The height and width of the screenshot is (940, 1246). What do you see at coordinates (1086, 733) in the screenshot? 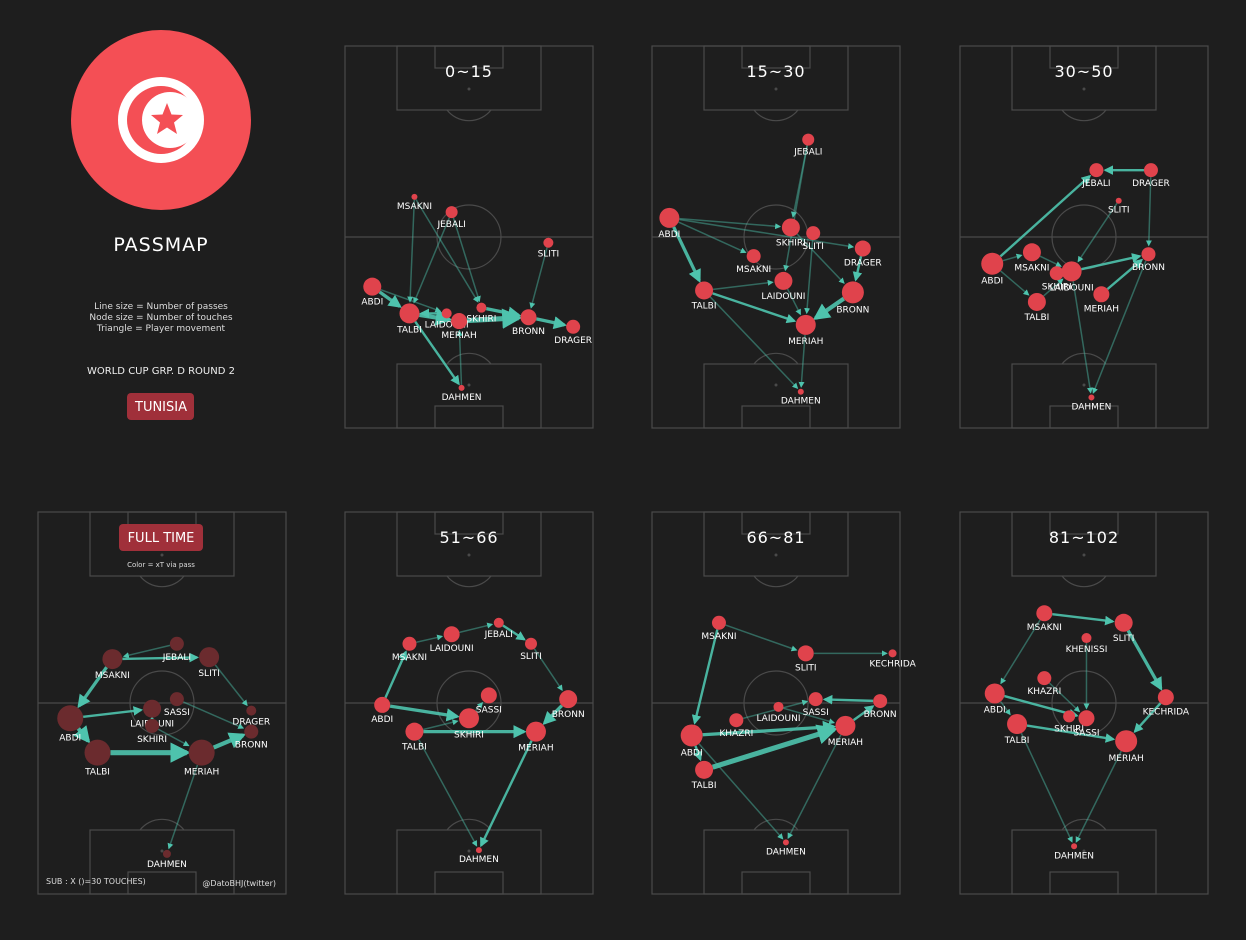
I see `player-label-sassi: SASSI` at bounding box center [1086, 733].